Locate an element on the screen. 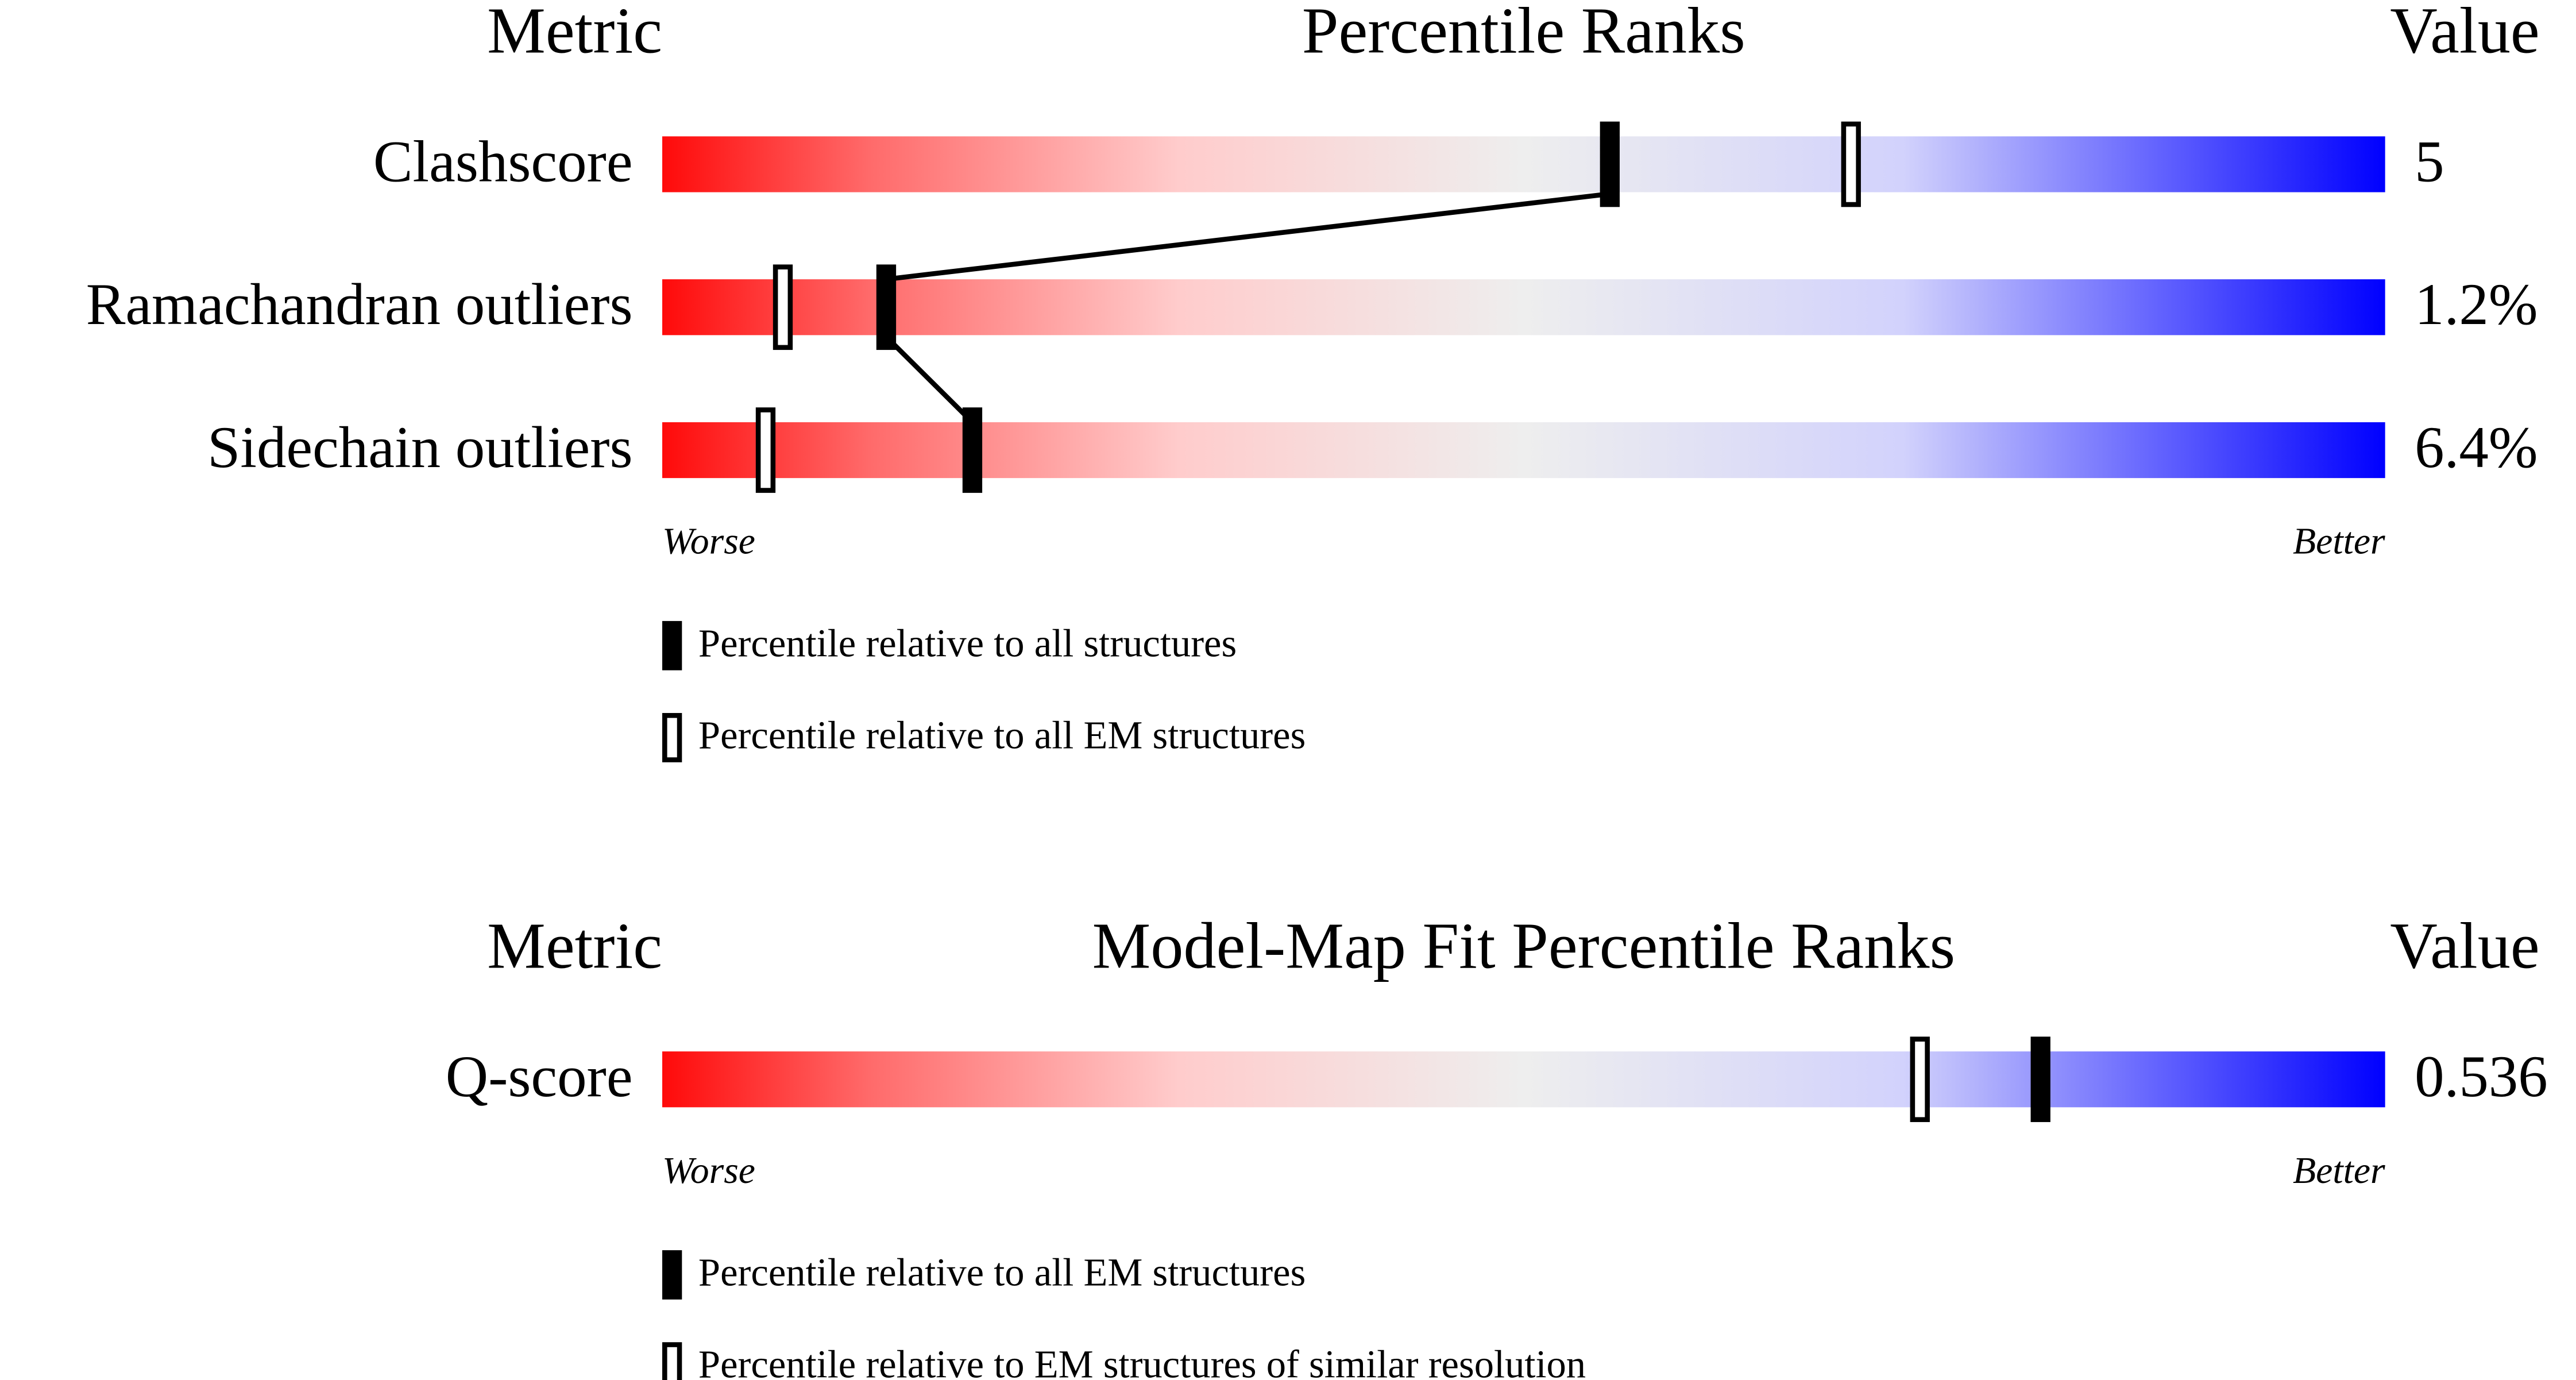 The height and width of the screenshot is (1380, 2576). panel-title: Model-Map Fit Percentile Ranks is located at coordinates (1524, 945).